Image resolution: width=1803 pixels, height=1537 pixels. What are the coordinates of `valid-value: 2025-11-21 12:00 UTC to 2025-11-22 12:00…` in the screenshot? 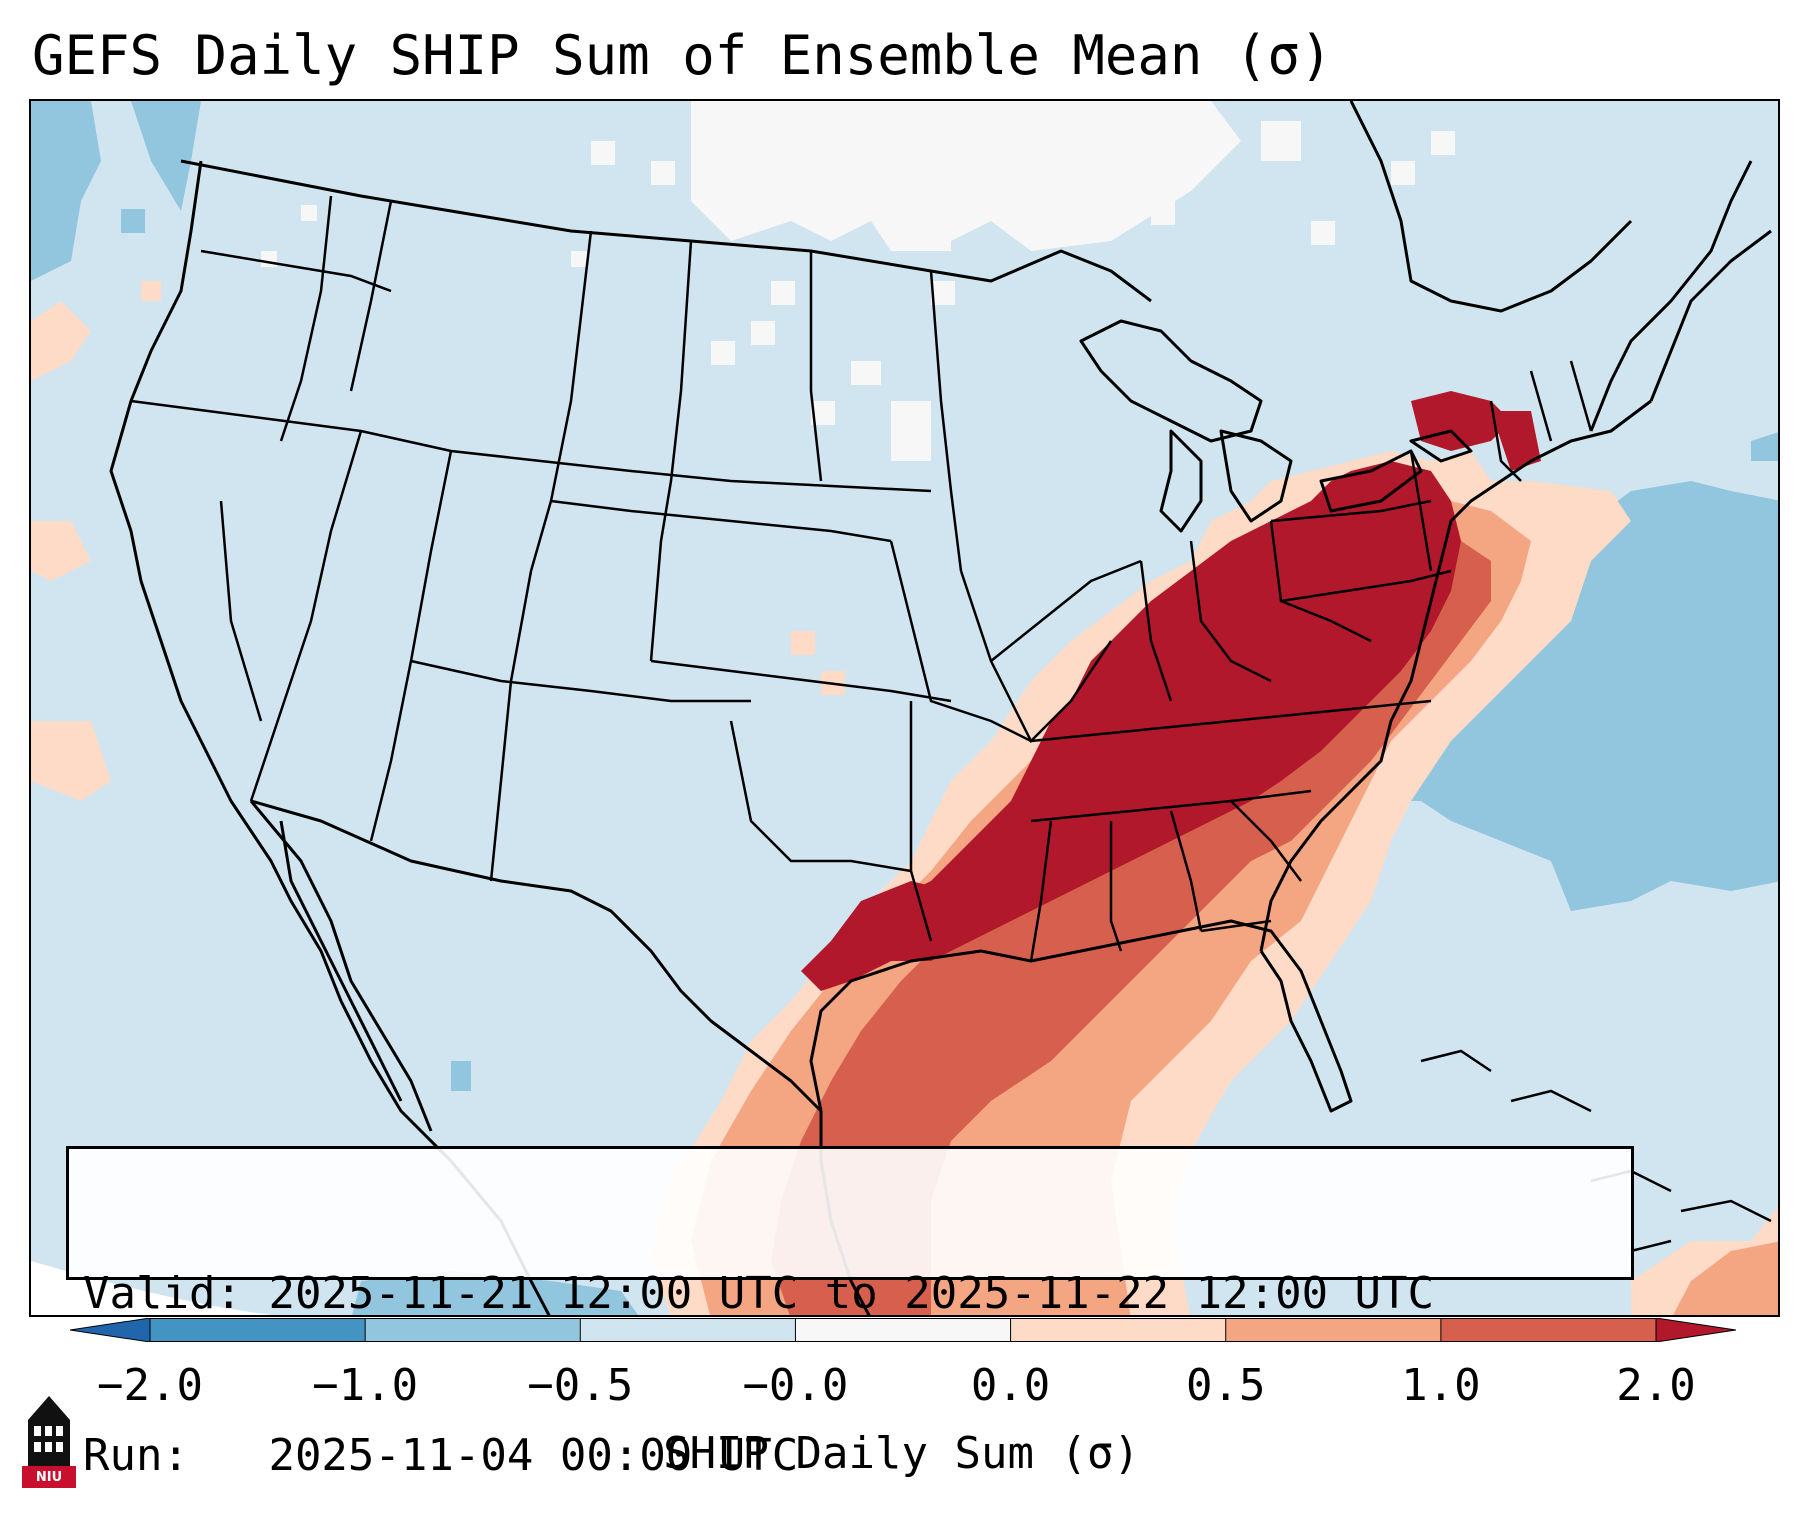 It's located at (851, 1293).